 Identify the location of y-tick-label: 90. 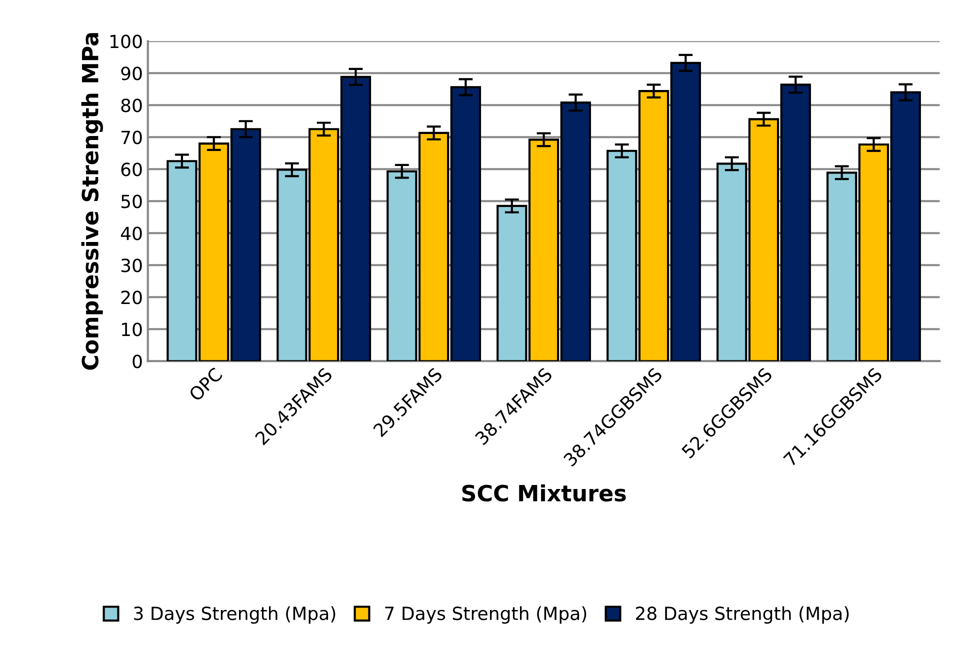
(131, 73).